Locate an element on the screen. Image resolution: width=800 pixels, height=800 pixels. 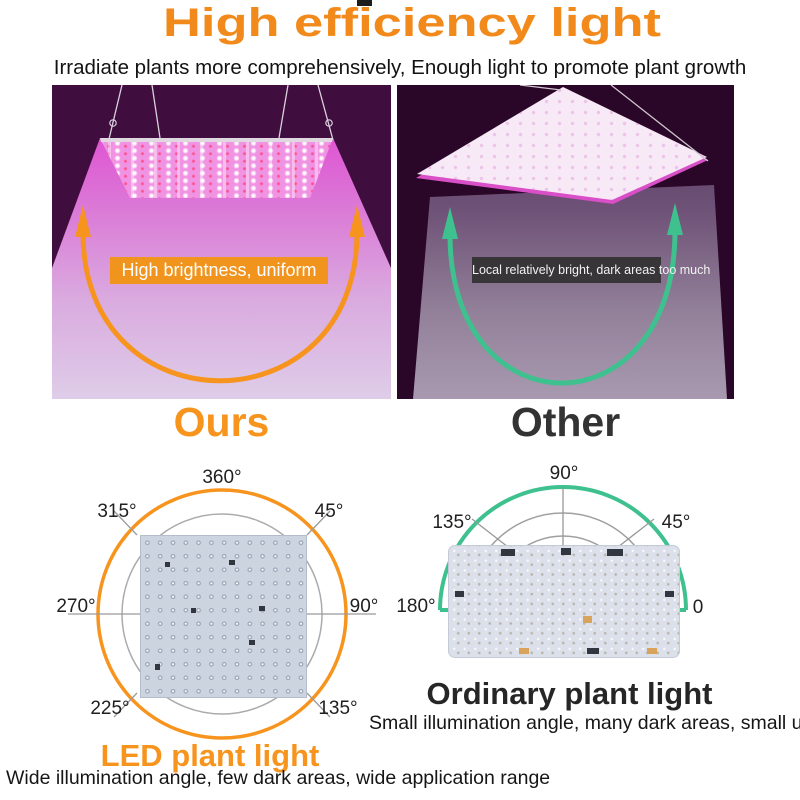
angle-label-270: 270° is located at coordinates (76, 606).